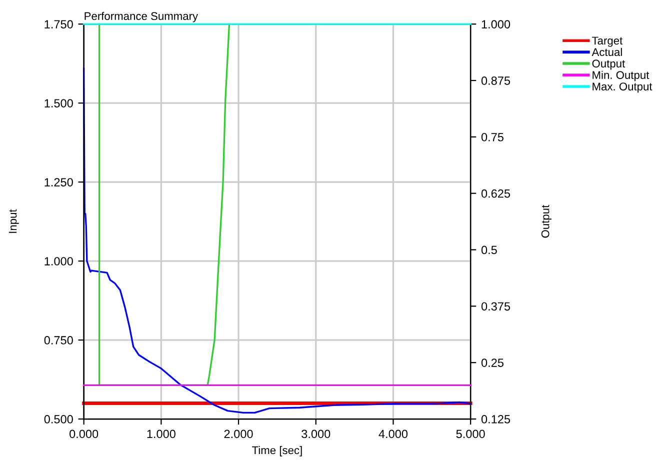  I want to click on y2-axis-title: Output, so click(546, 221).